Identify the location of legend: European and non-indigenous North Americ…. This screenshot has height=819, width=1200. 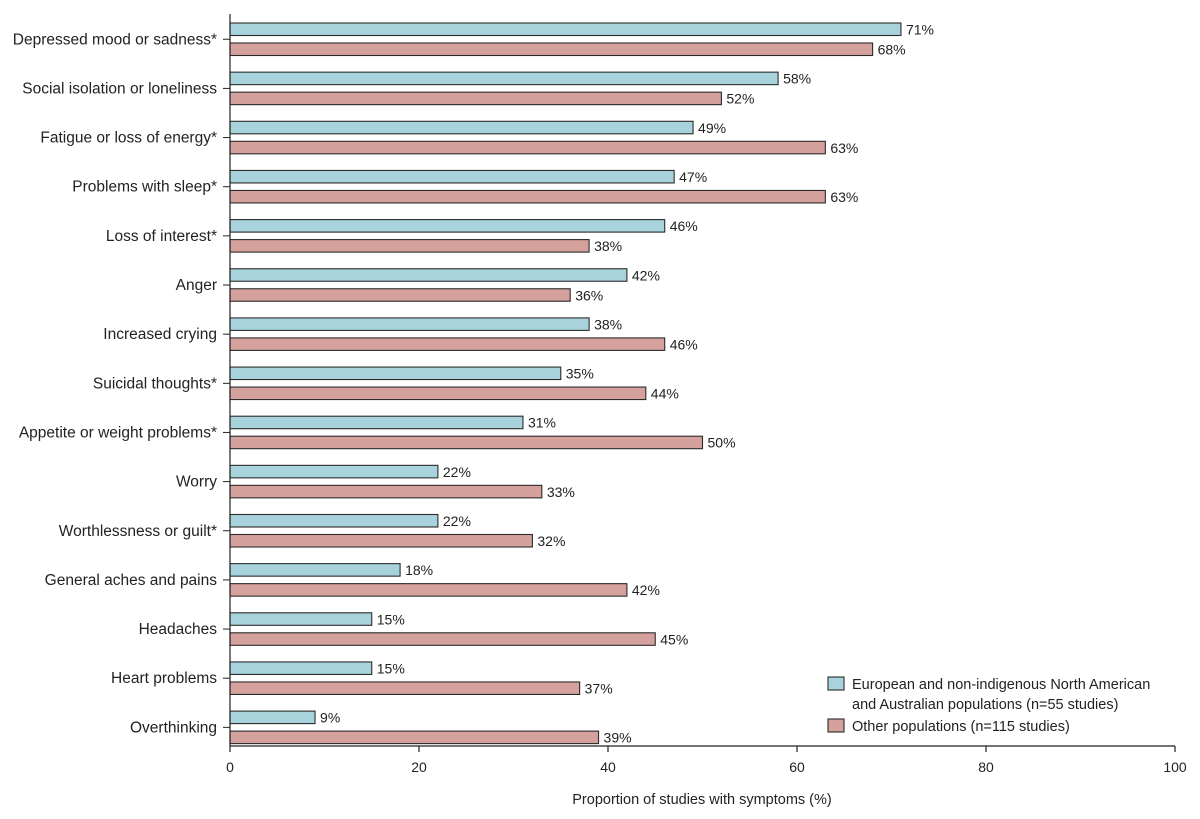
(988, 705).